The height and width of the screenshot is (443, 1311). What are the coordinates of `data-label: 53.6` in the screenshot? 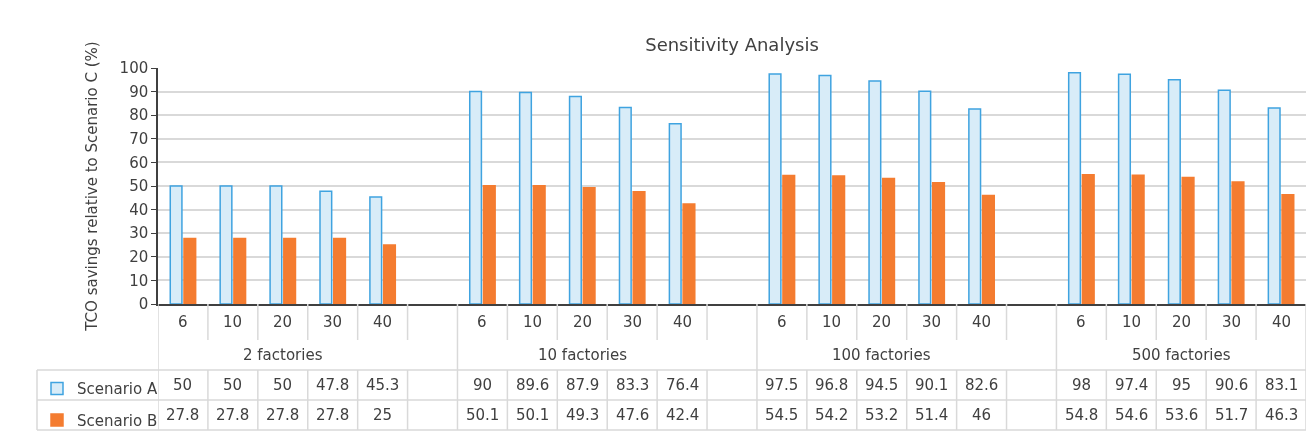 It's located at (1182, 415).